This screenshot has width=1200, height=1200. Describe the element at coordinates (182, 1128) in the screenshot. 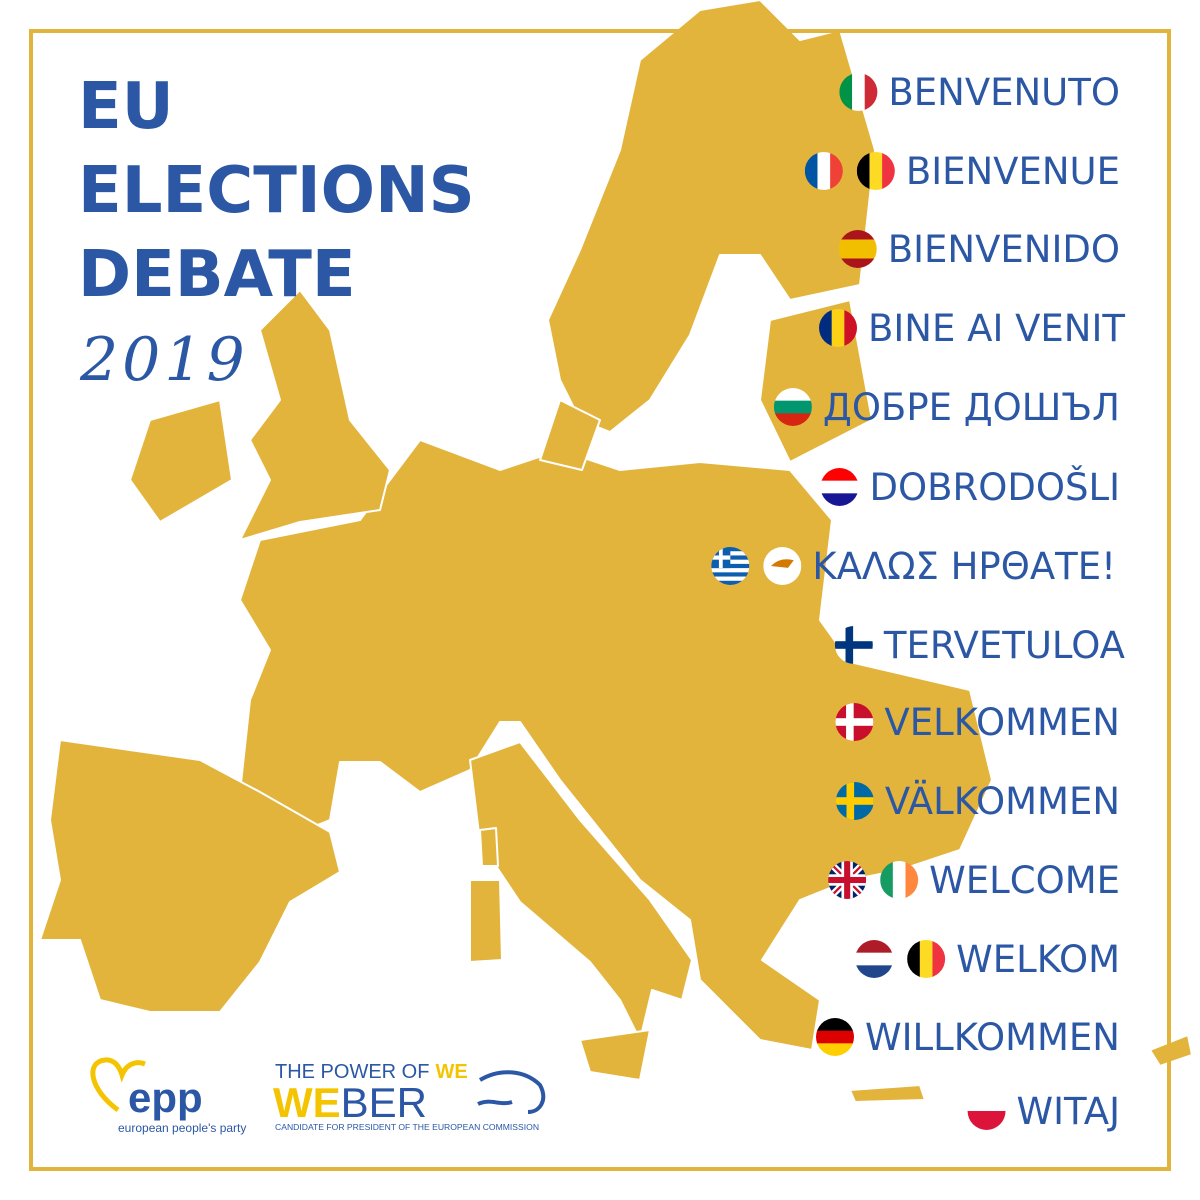

I see `epp-tagline: european people's party` at that location.